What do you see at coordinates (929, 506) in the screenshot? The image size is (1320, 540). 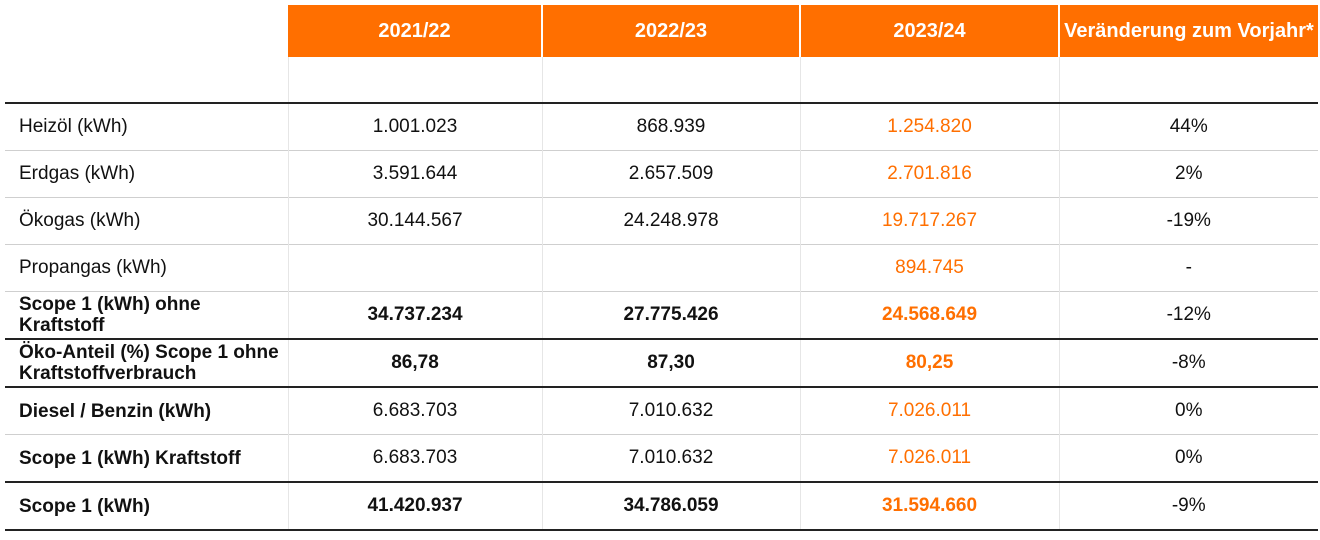 I see `cell-2023-24: 31.594.660` at bounding box center [929, 506].